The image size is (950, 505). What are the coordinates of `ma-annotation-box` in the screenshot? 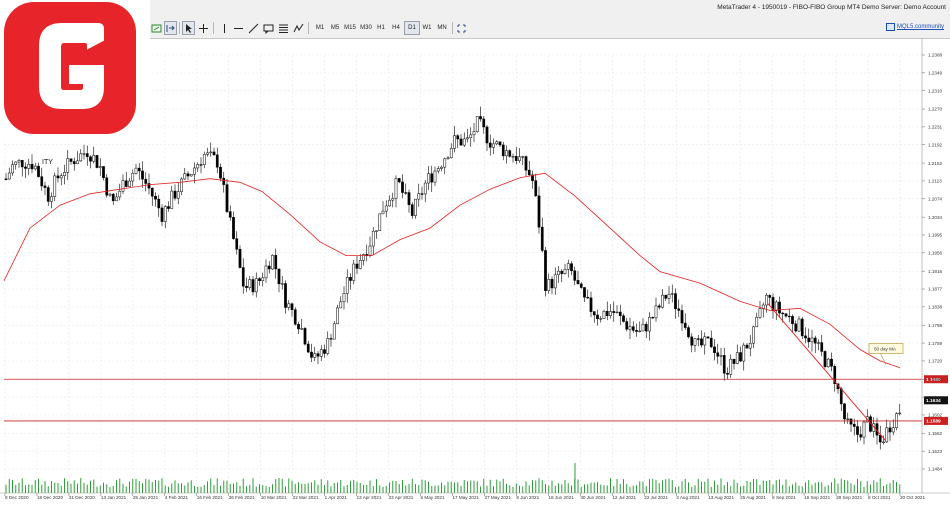 It's located at (886, 348).